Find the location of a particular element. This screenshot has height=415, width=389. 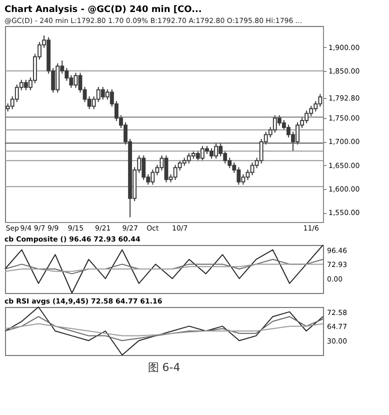

text: 图 6-4 is located at coordinates (164, 367).